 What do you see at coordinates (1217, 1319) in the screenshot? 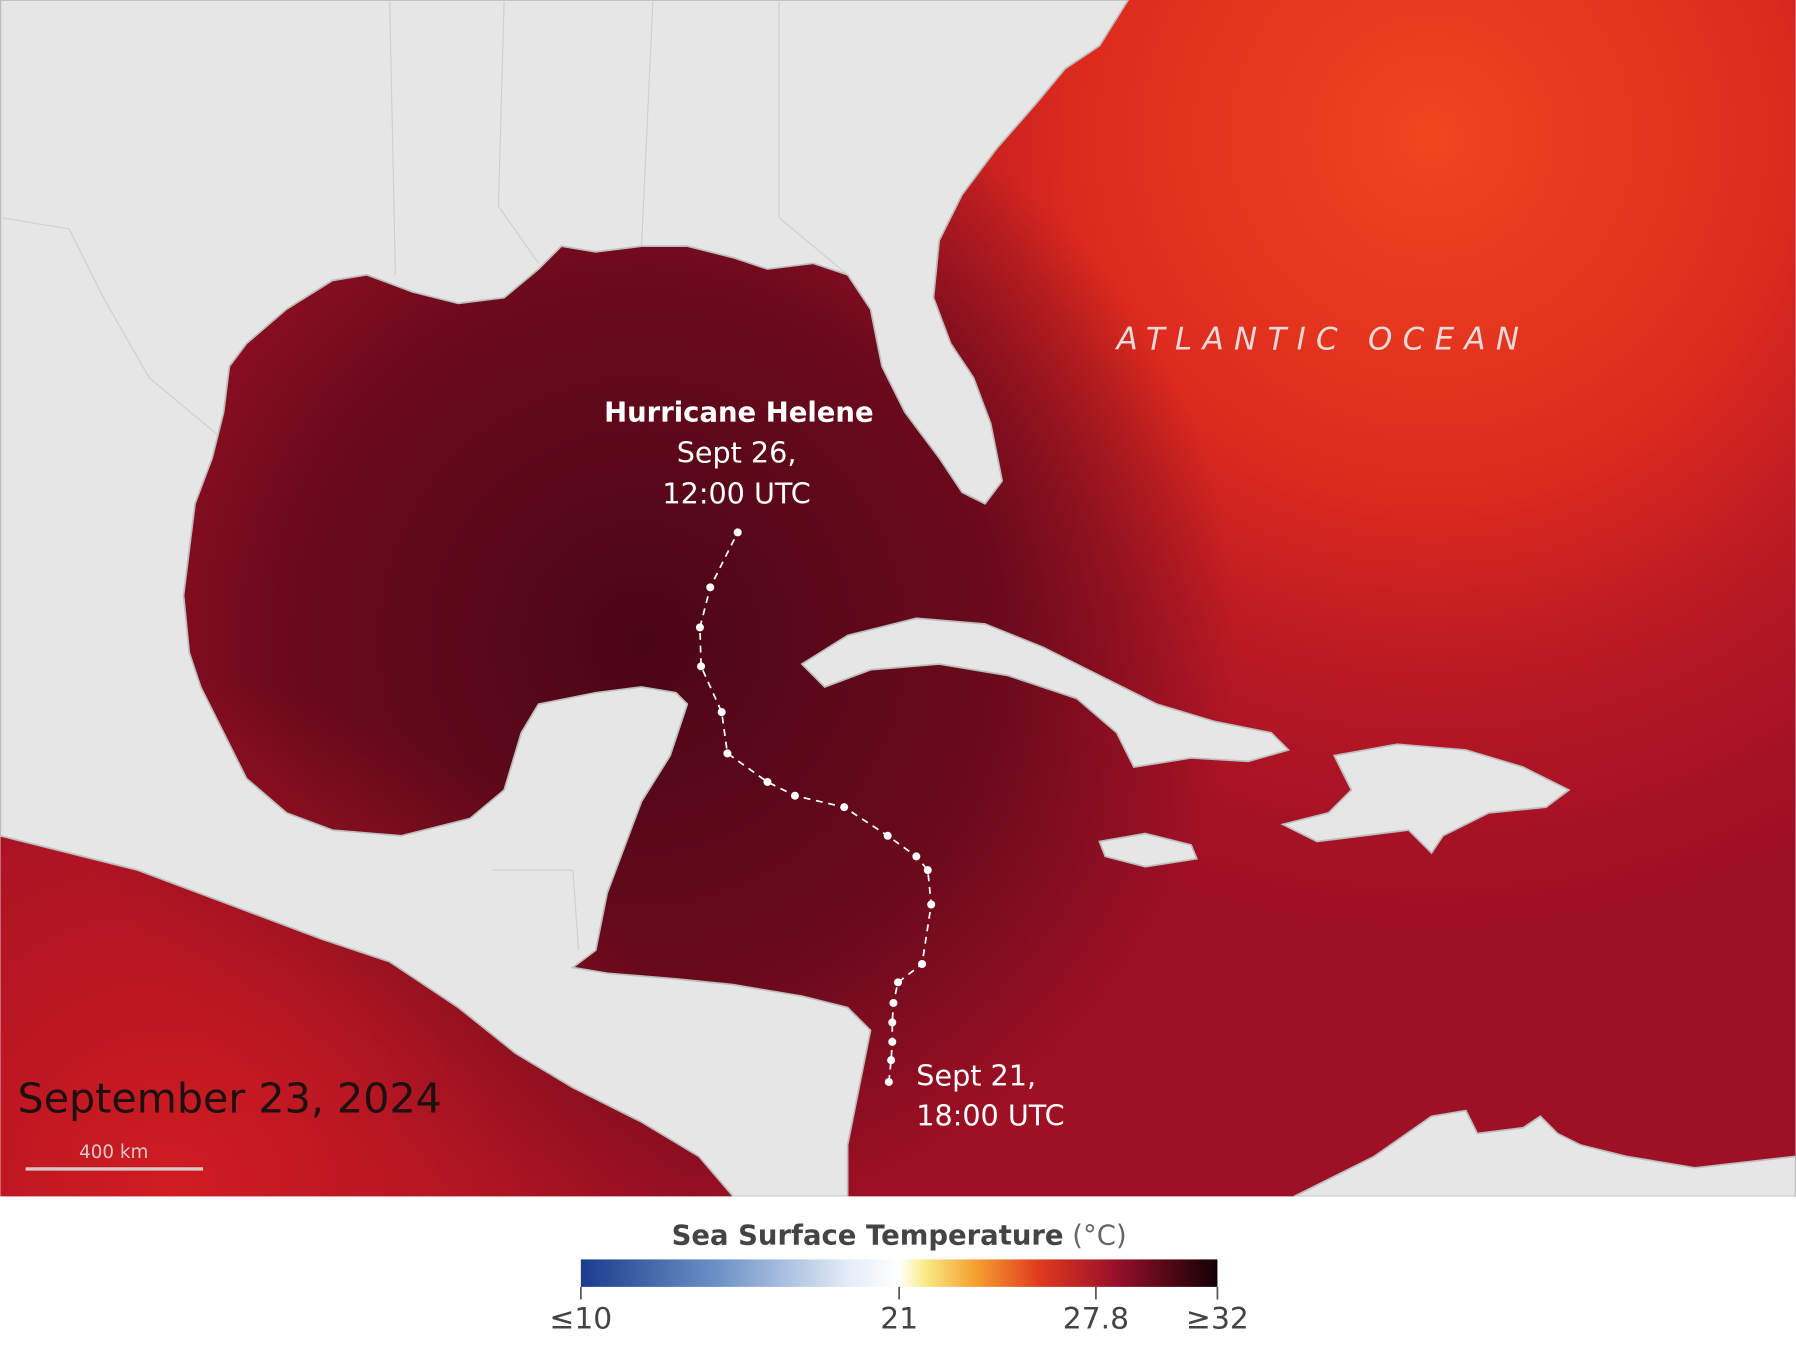
I see `colorbar-tick-label: ≥32` at bounding box center [1217, 1319].